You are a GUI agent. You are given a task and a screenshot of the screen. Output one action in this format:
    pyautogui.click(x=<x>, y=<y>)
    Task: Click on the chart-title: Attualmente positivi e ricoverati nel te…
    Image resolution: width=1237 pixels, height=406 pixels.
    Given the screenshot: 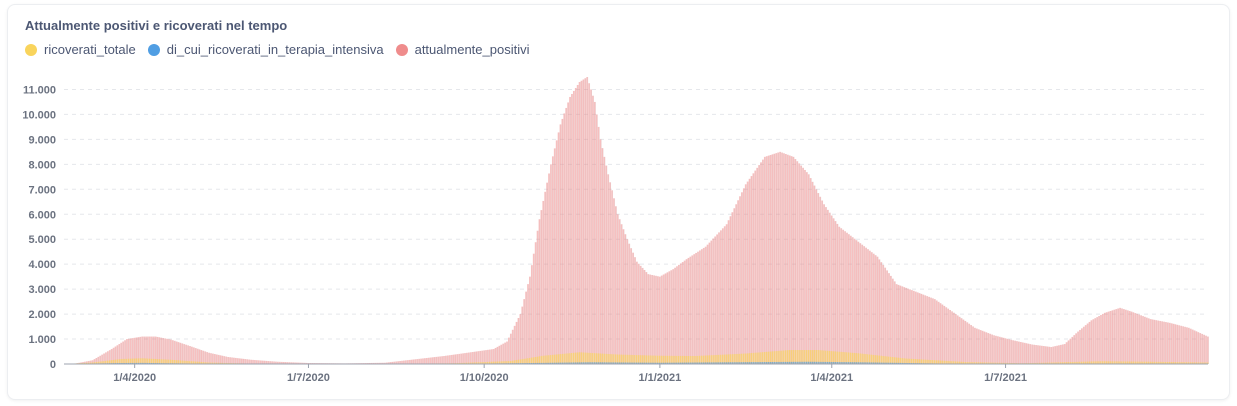 What is the action you would take?
    pyautogui.click(x=156, y=25)
    